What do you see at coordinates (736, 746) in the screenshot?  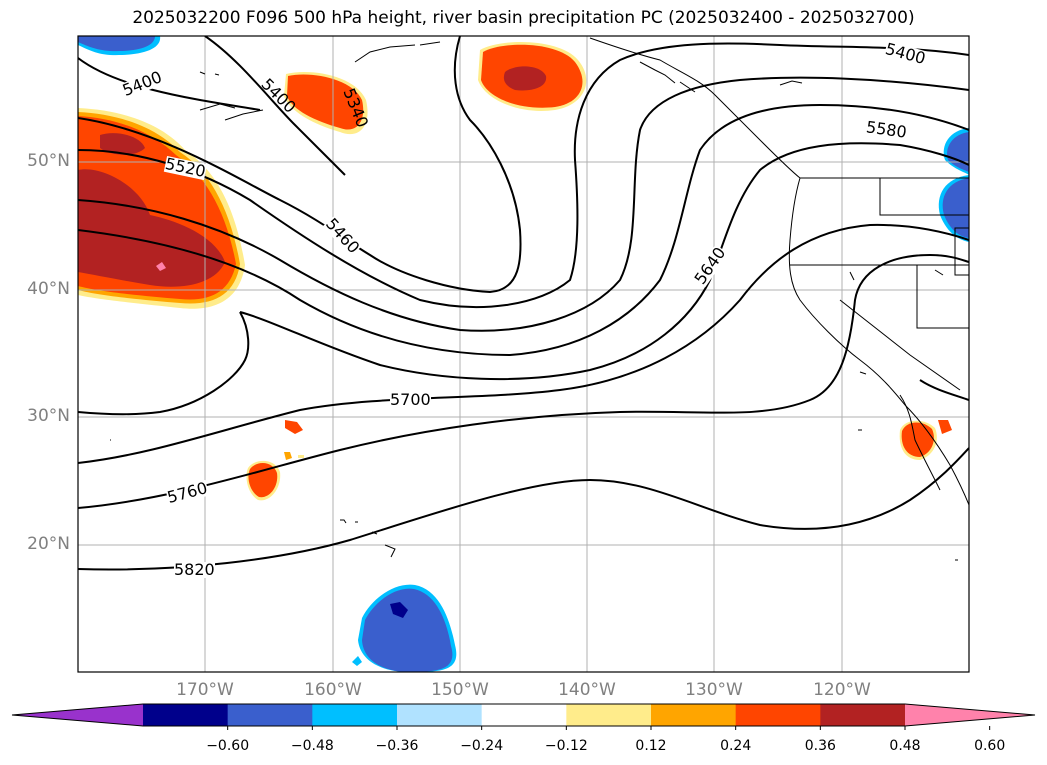 I see `colorbar-tick-label: 0.24` at bounding box center [736, 746].